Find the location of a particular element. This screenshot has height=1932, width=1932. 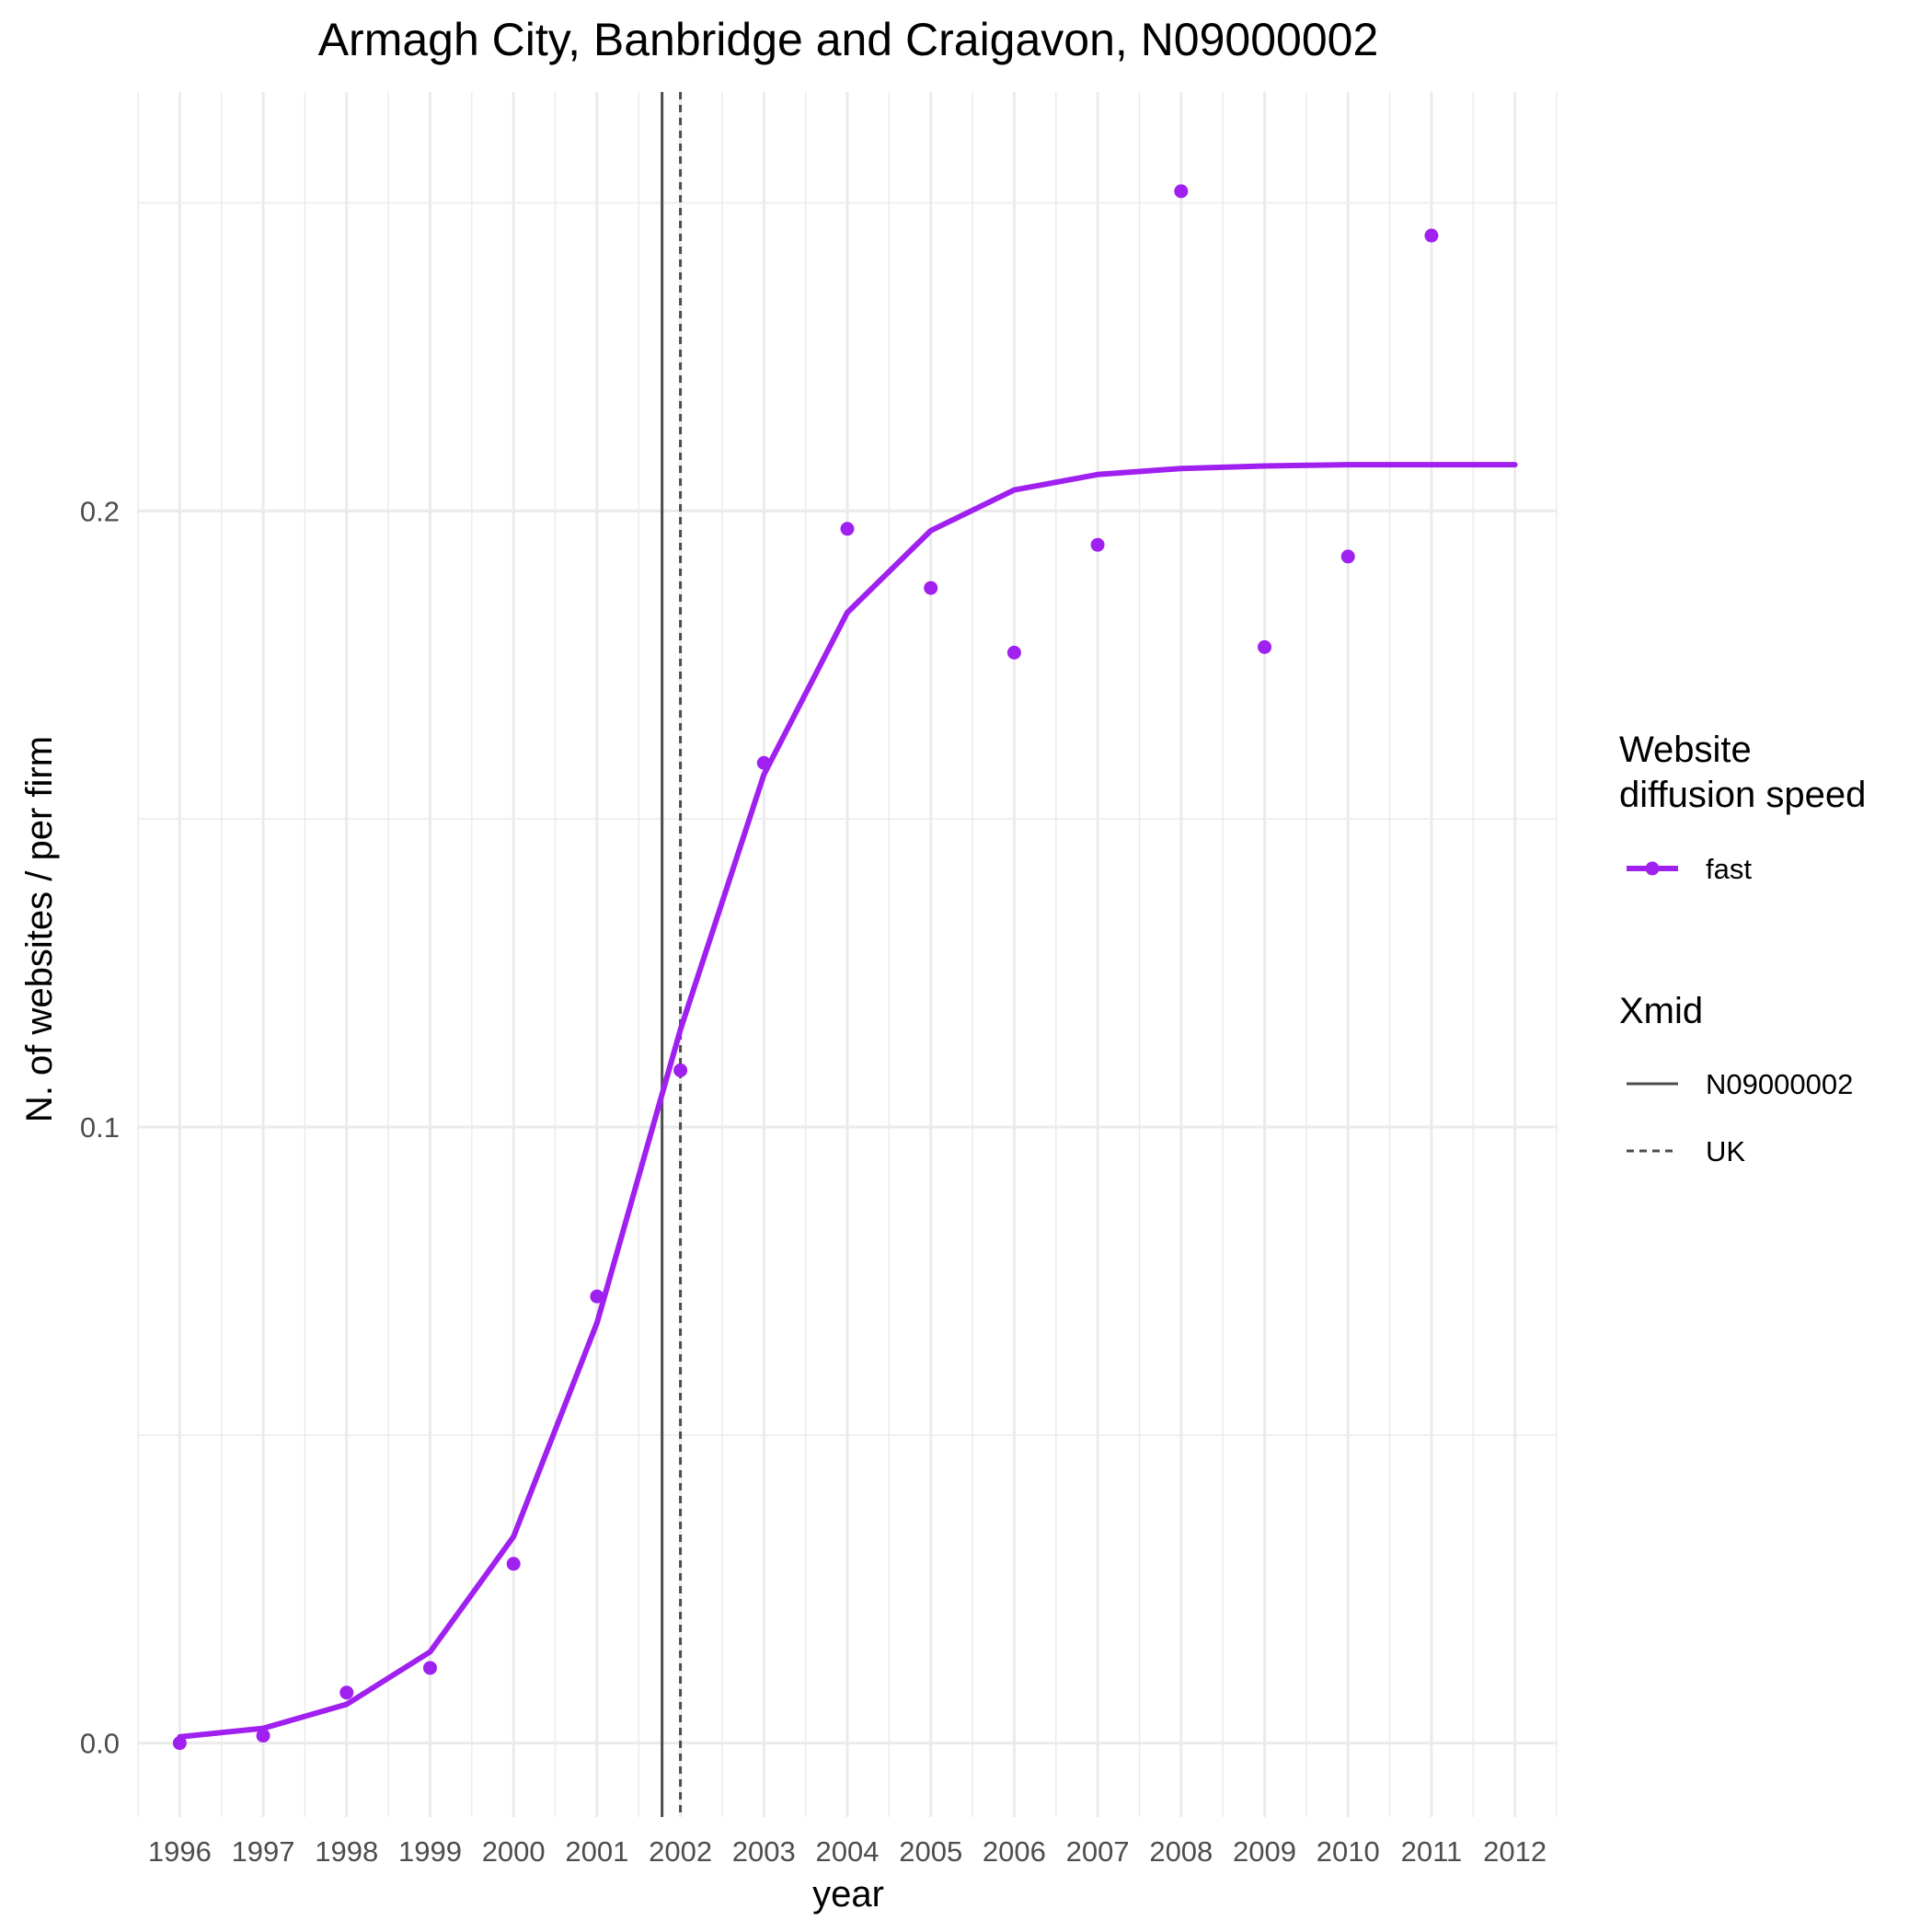

legend-speed-title-line2: diffusion speed is located at coordinates (1742, 795).